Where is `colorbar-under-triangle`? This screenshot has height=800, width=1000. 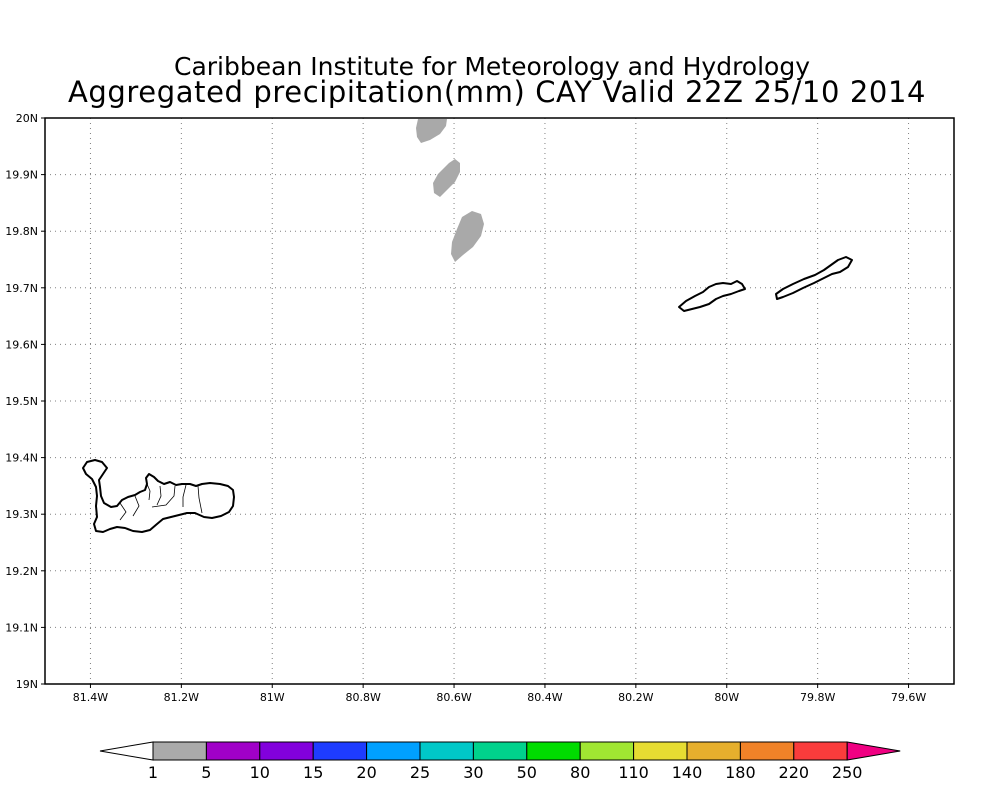 colorbar-under-triangle is located at coordinates (126, 751).